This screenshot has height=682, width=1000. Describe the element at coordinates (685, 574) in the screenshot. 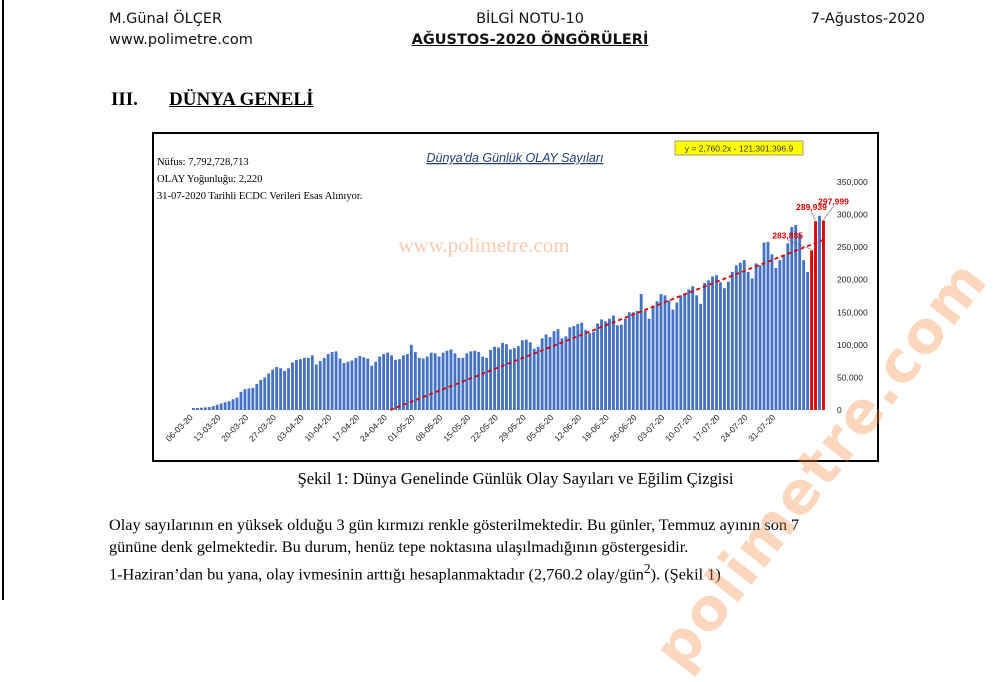

I see `paragraph-line-3-end: ). (Şekil 1)` at that location.